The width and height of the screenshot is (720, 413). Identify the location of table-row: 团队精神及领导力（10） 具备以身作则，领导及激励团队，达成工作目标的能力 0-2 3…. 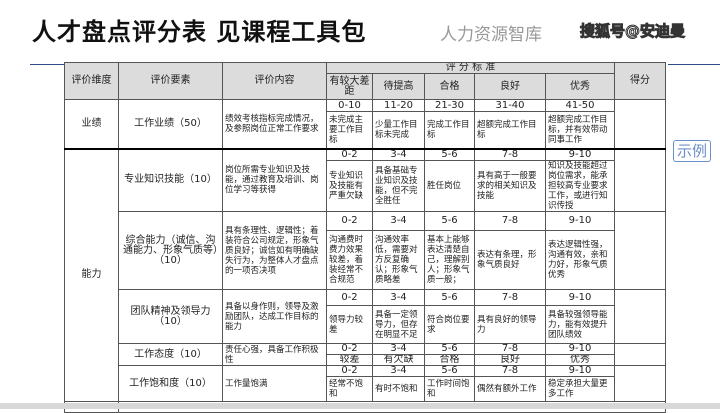
(365, 316).